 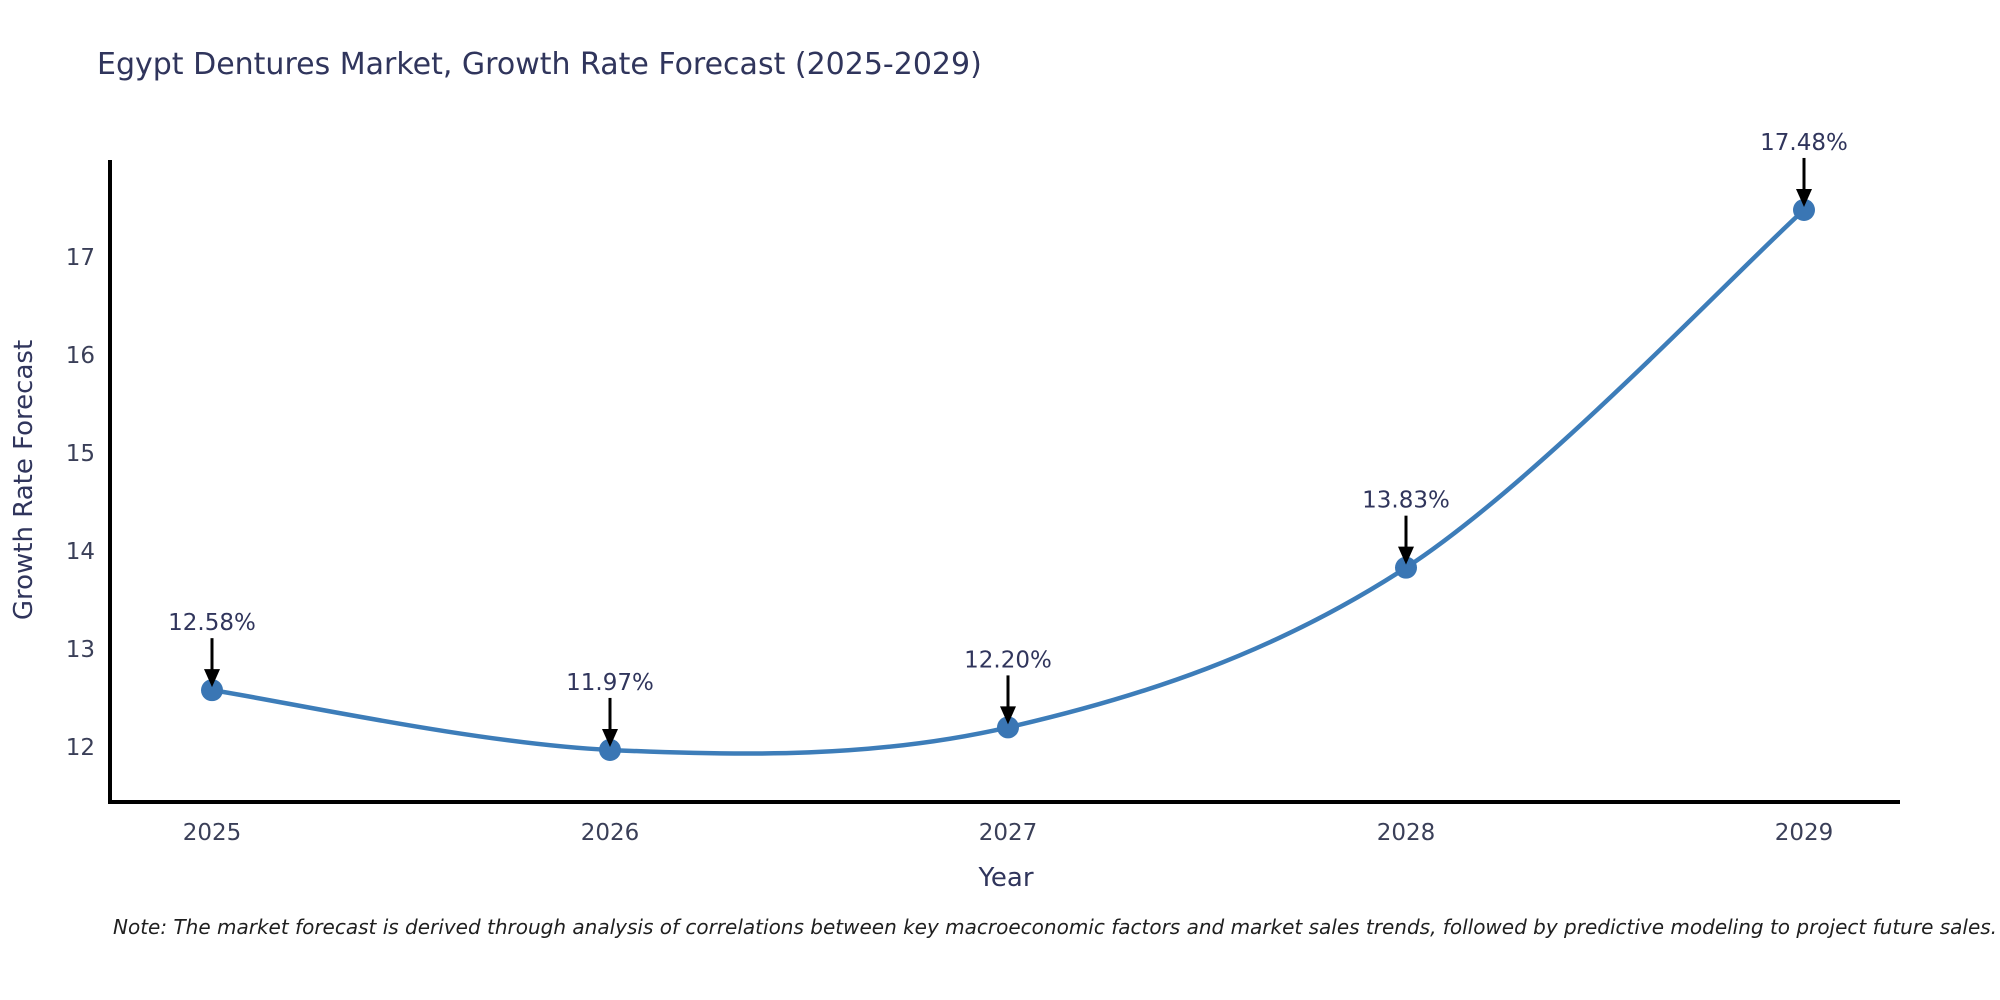 I want to click on y-tick-label: 13, so click(x=80, y=650).